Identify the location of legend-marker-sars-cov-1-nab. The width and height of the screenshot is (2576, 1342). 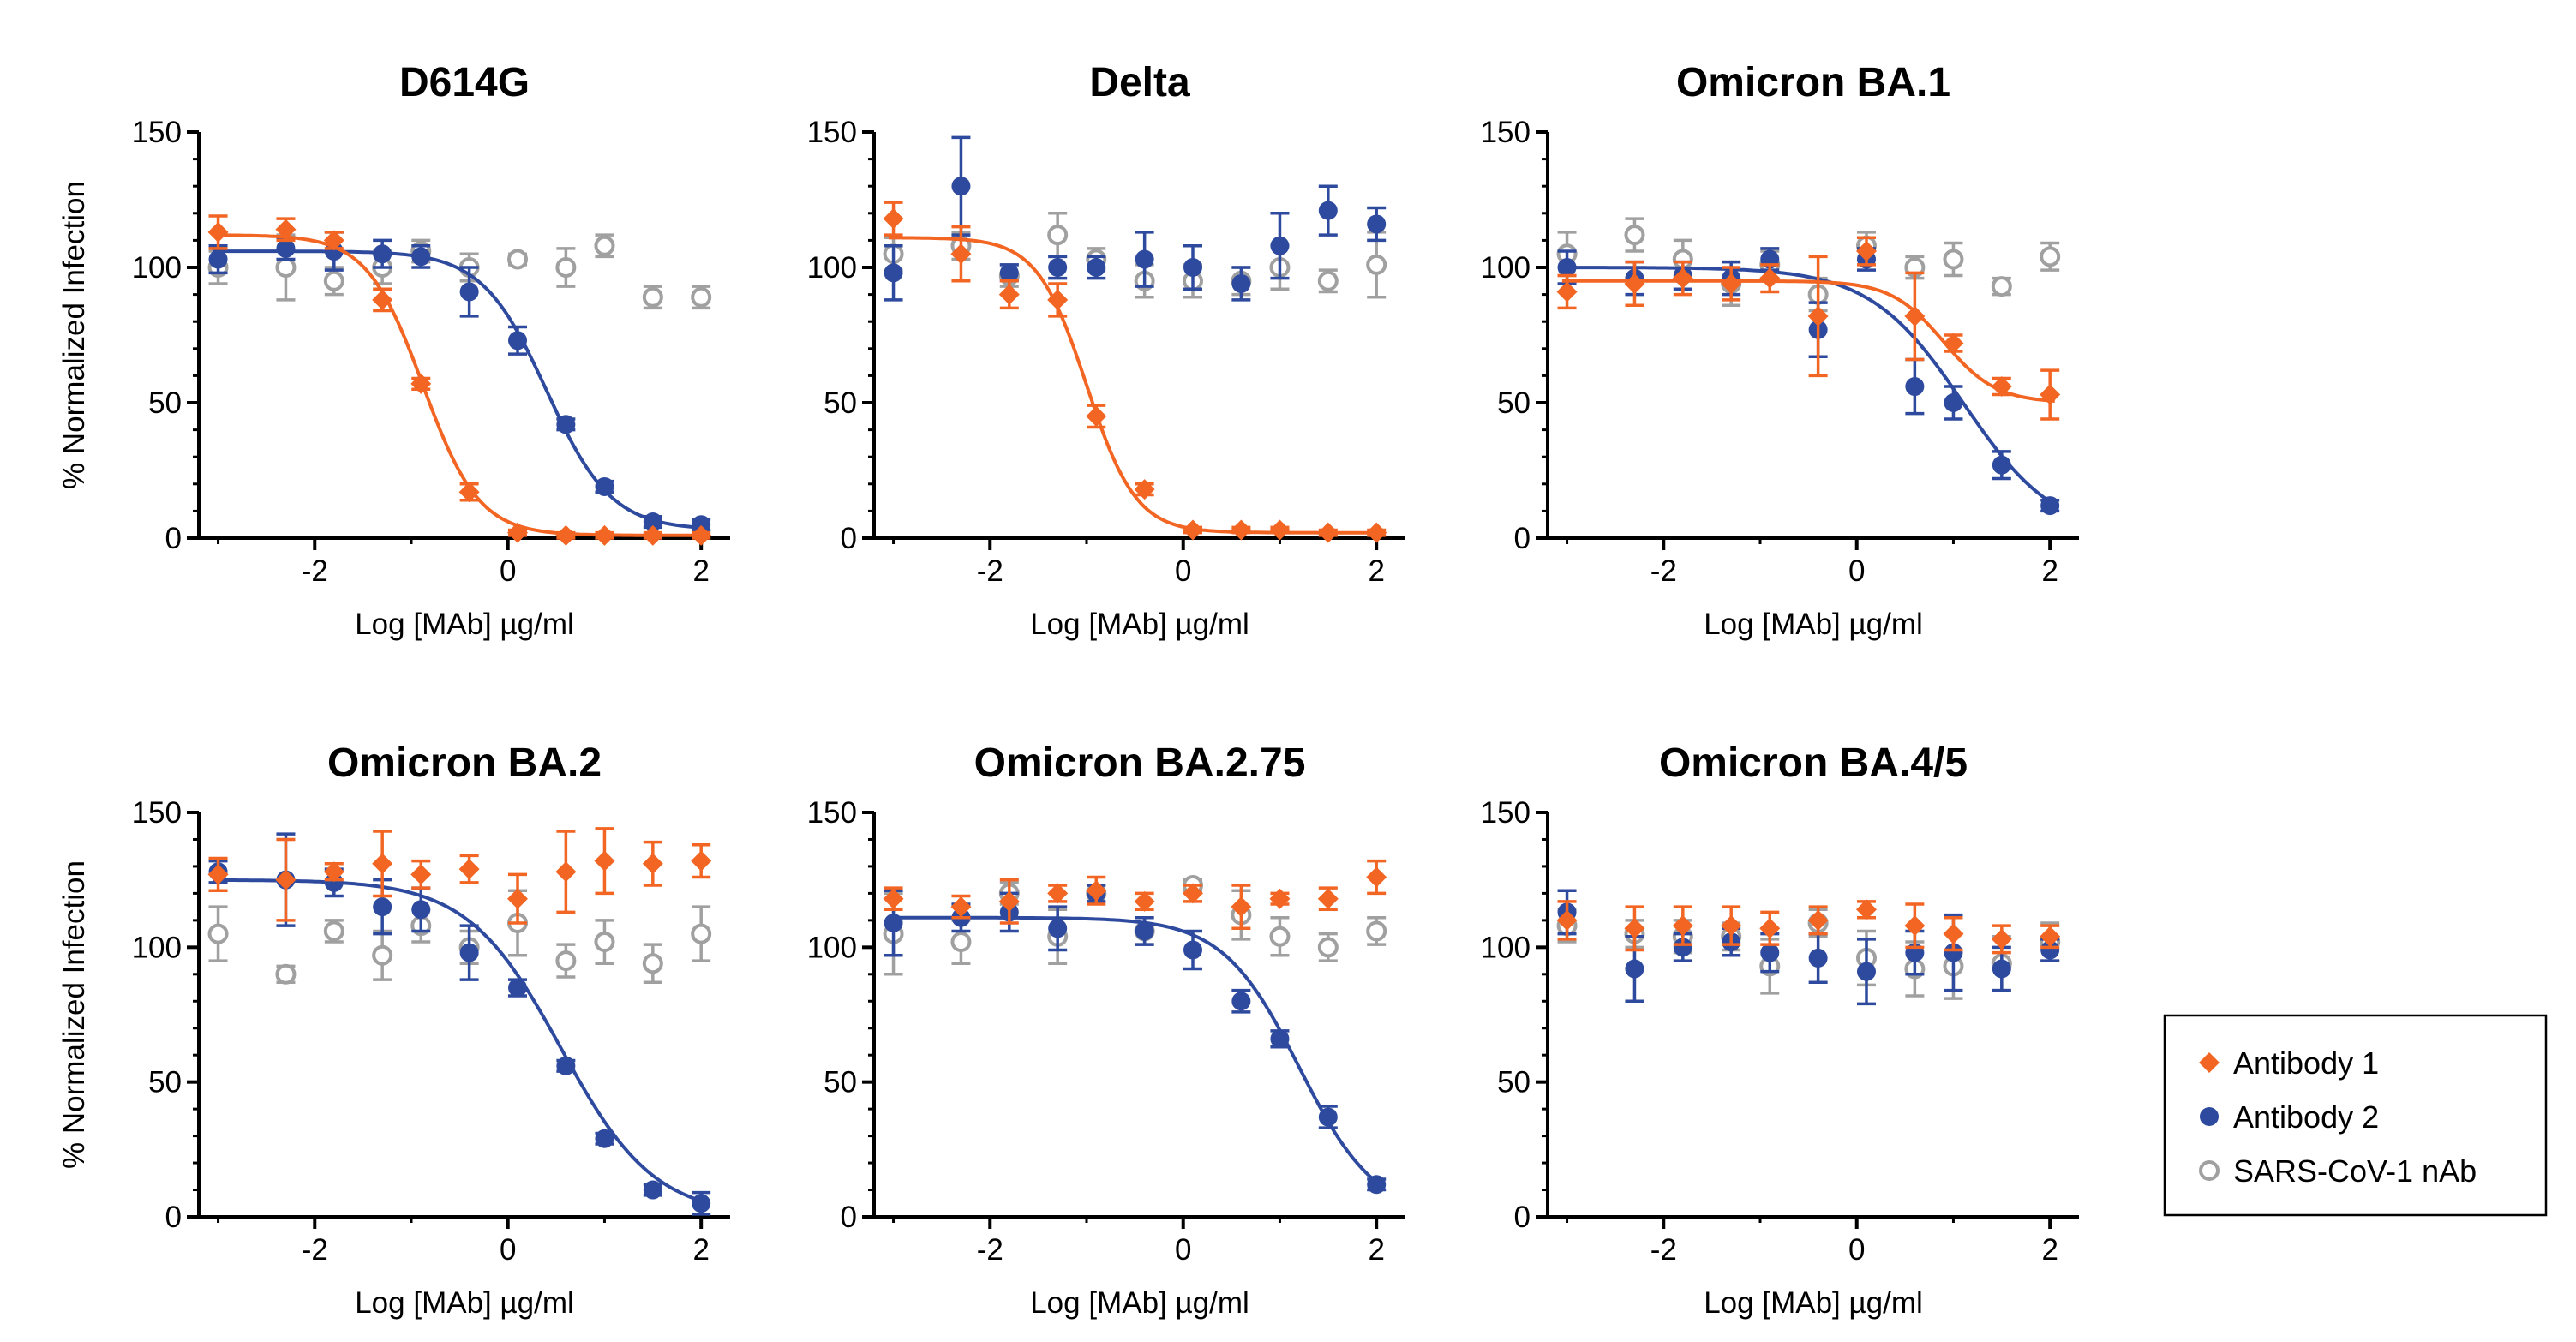
(2209, 1170).